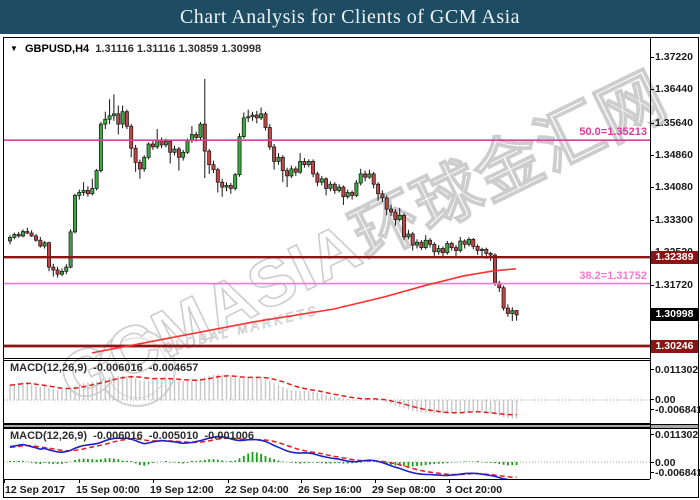  I want to click on price-tick-label: 1.34080, so click(674, 187).